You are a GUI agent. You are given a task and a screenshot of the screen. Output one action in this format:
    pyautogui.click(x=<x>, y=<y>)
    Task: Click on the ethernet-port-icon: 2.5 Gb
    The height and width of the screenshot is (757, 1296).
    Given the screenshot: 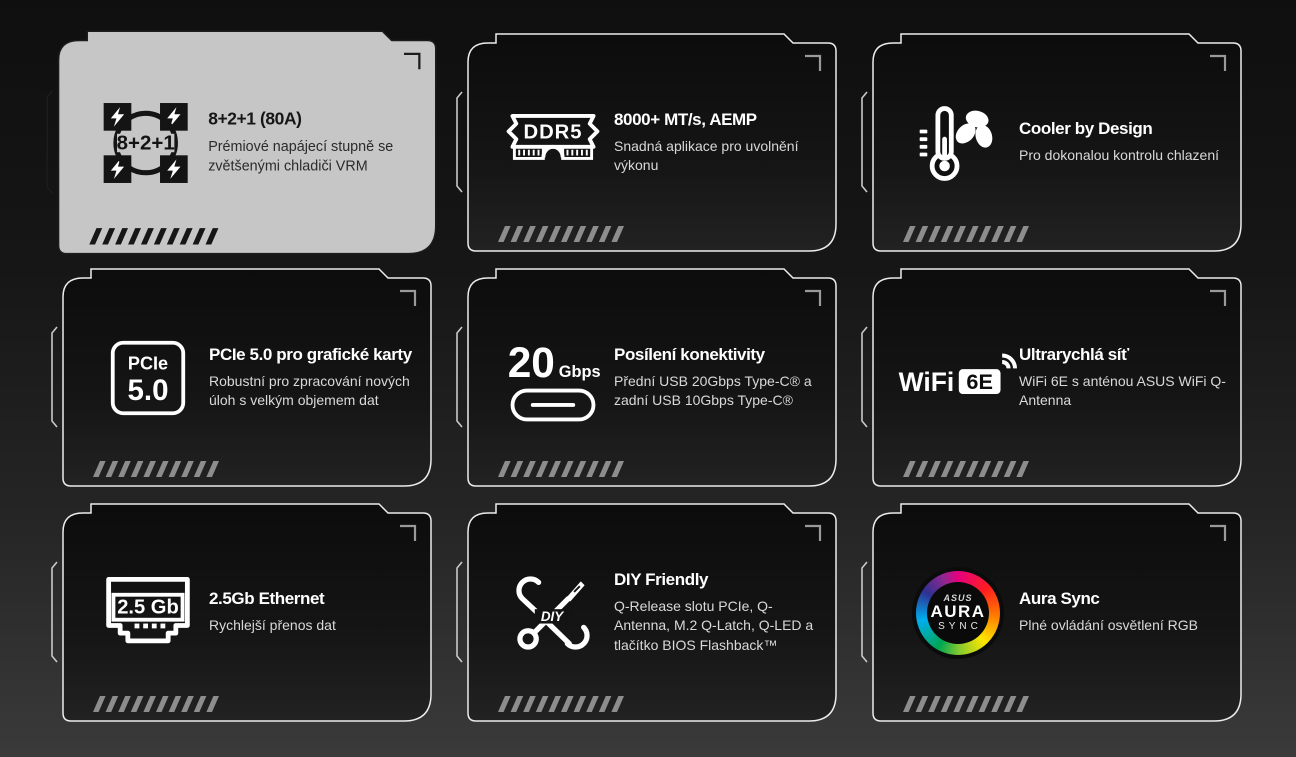 What is the action you would take?
    pyautogui.click(x=148, y=613)
    